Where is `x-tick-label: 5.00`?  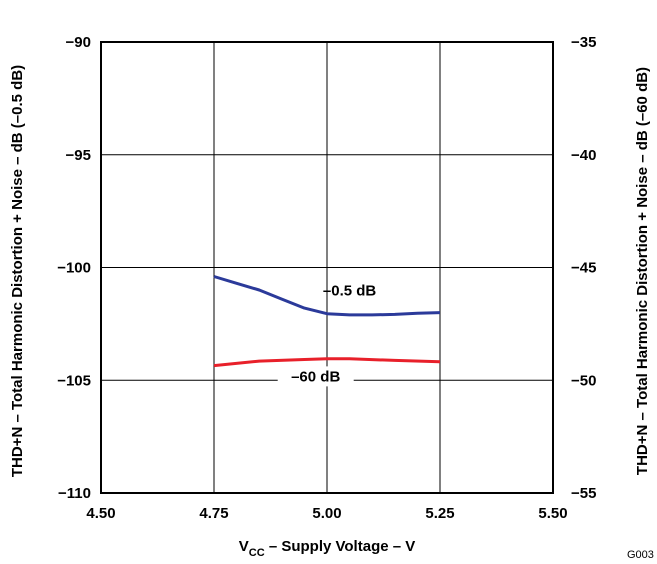 x-tick-label: 5.00 is located at coordinates (326, 513).